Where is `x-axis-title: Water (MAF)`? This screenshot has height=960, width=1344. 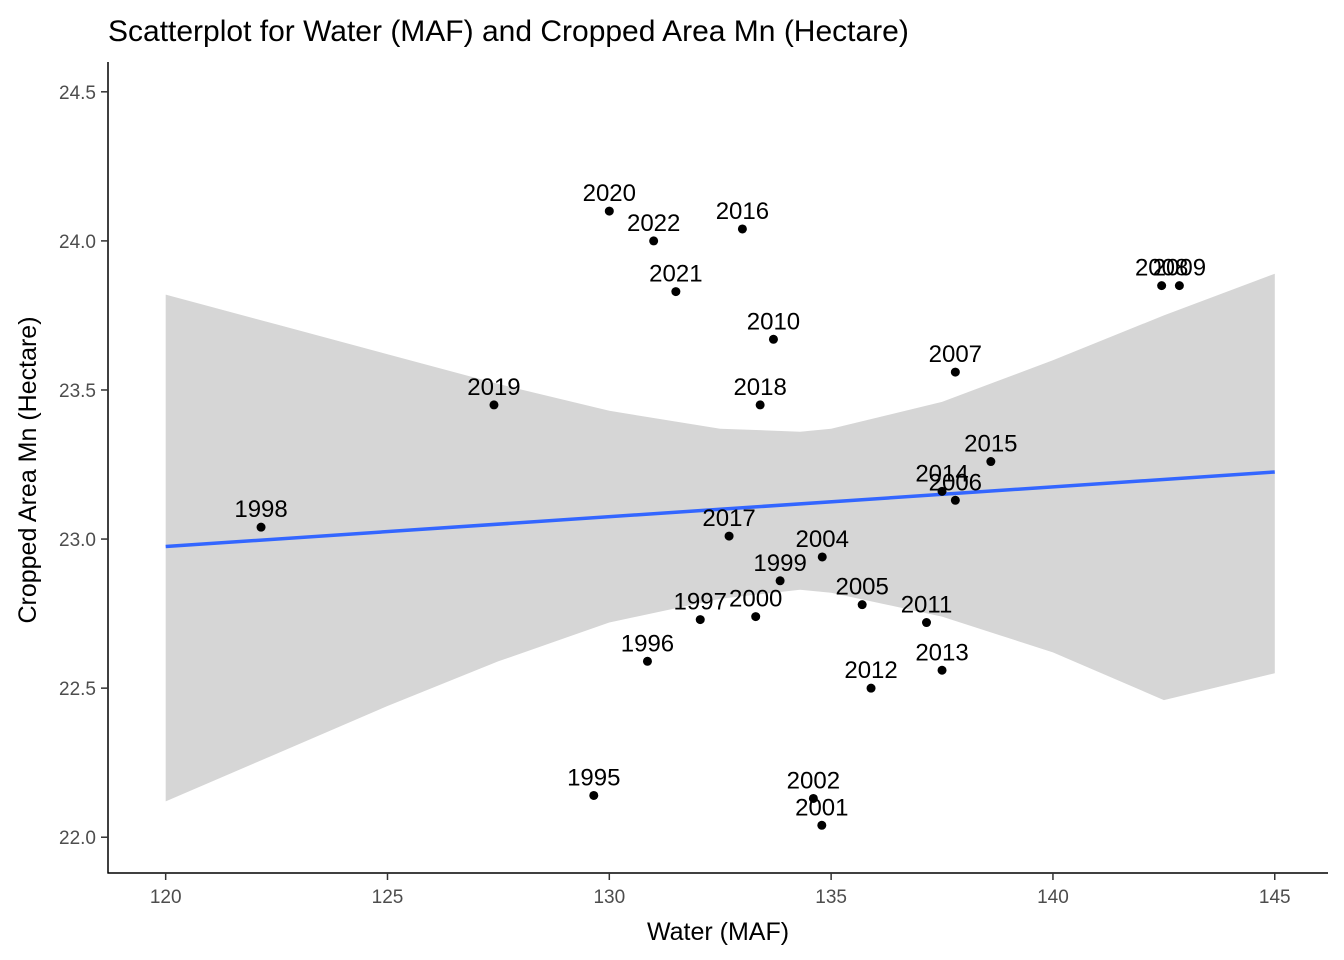 x-axis-title: Water (MAF) is located at coordinates (718, 932).